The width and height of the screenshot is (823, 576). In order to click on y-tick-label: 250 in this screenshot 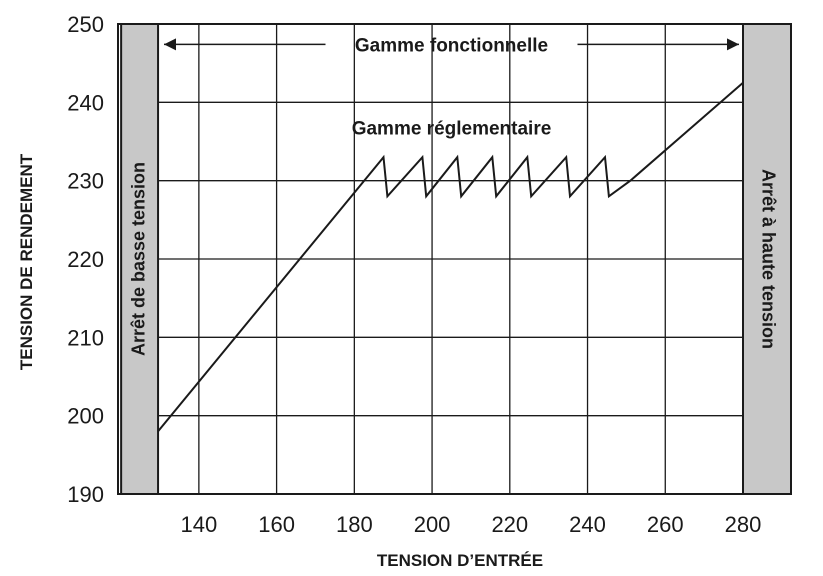, I will do `click(85, 24)`.